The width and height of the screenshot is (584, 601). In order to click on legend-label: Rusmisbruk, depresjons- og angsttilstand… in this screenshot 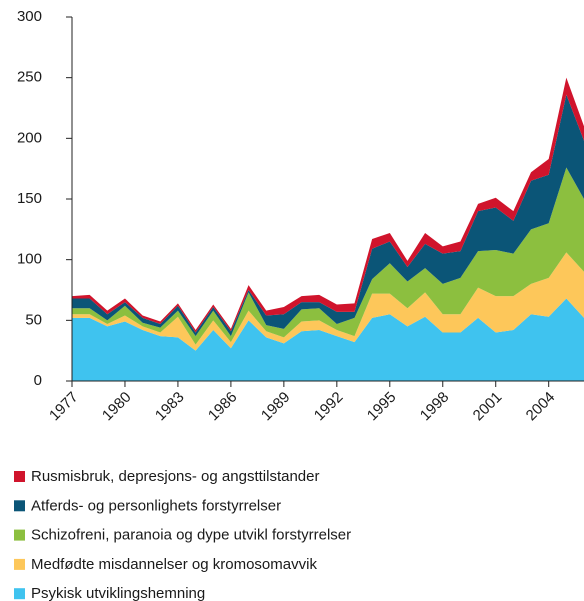, I will do `click(175, 476)`.